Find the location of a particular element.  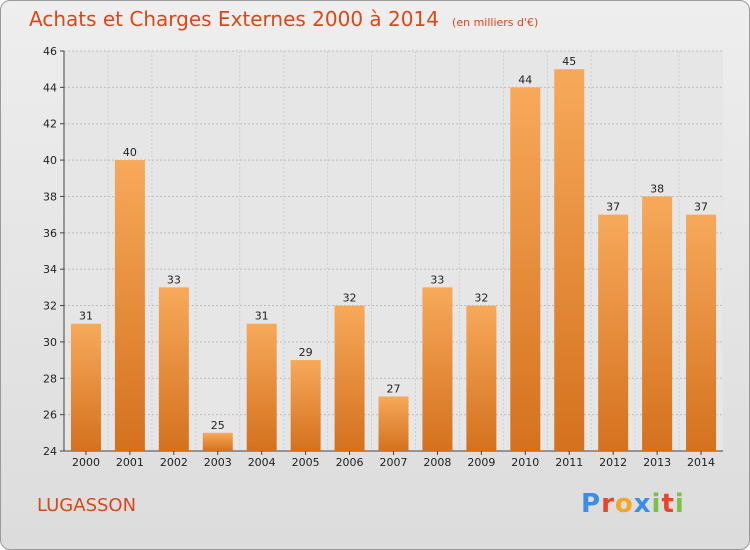

chart-subtitle: (en milliers d'€) is located at coordinates (495, 22).